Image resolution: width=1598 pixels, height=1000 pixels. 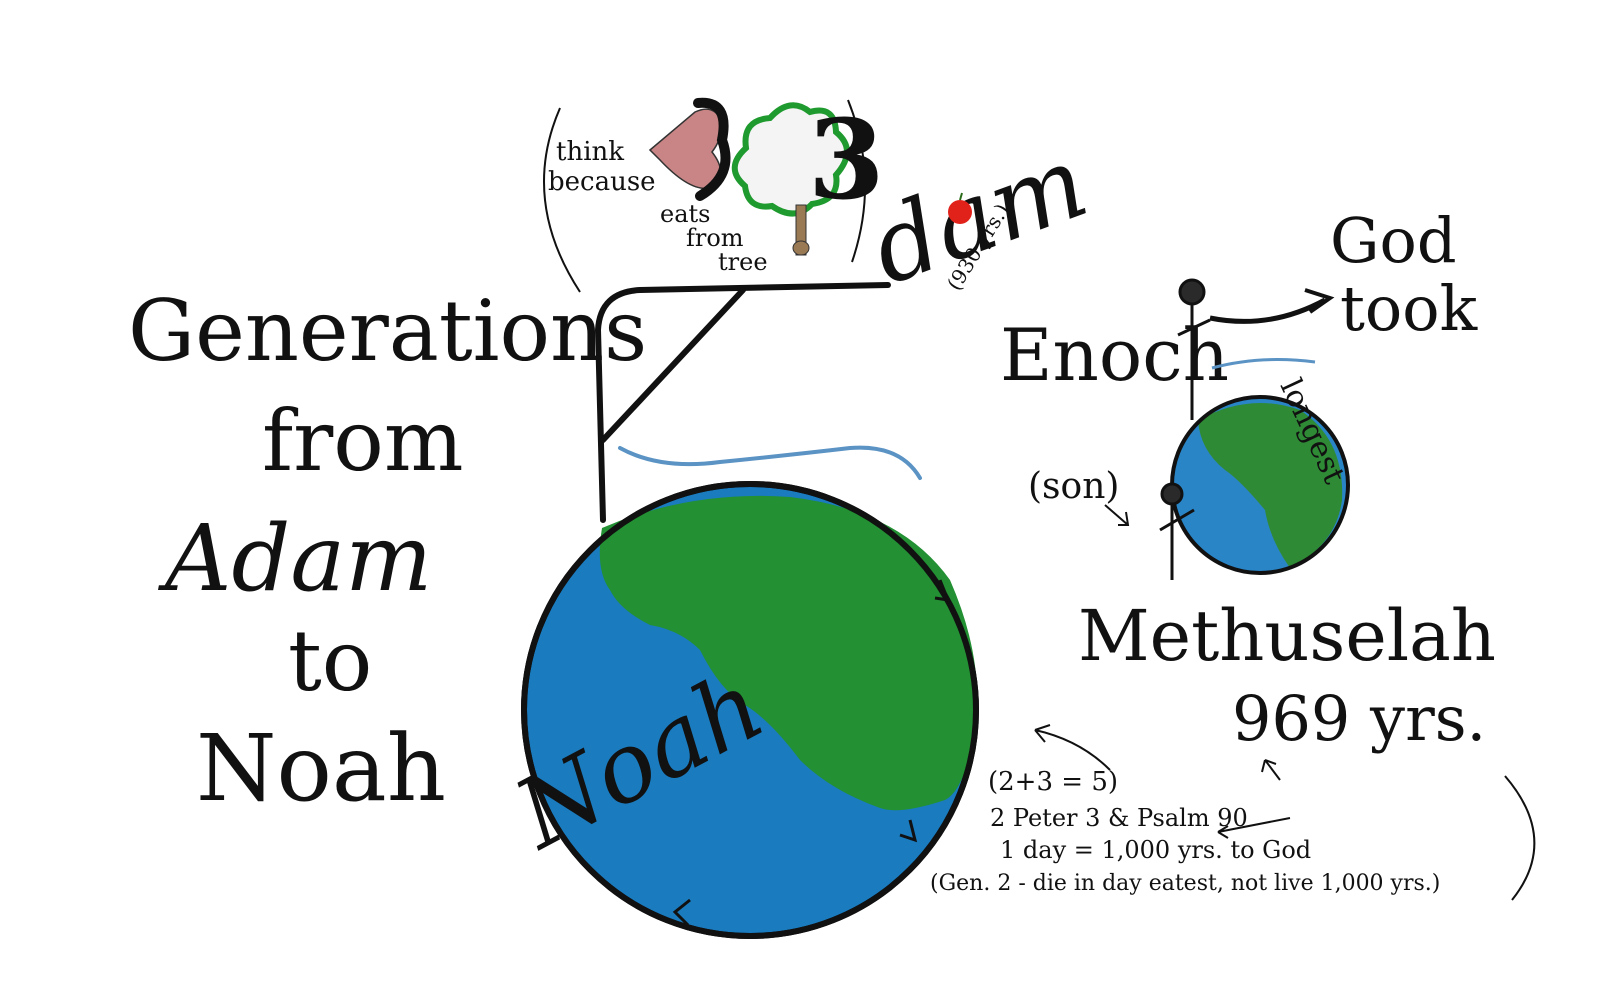 I want to click on from-label: from, so click(x=715, y=238).